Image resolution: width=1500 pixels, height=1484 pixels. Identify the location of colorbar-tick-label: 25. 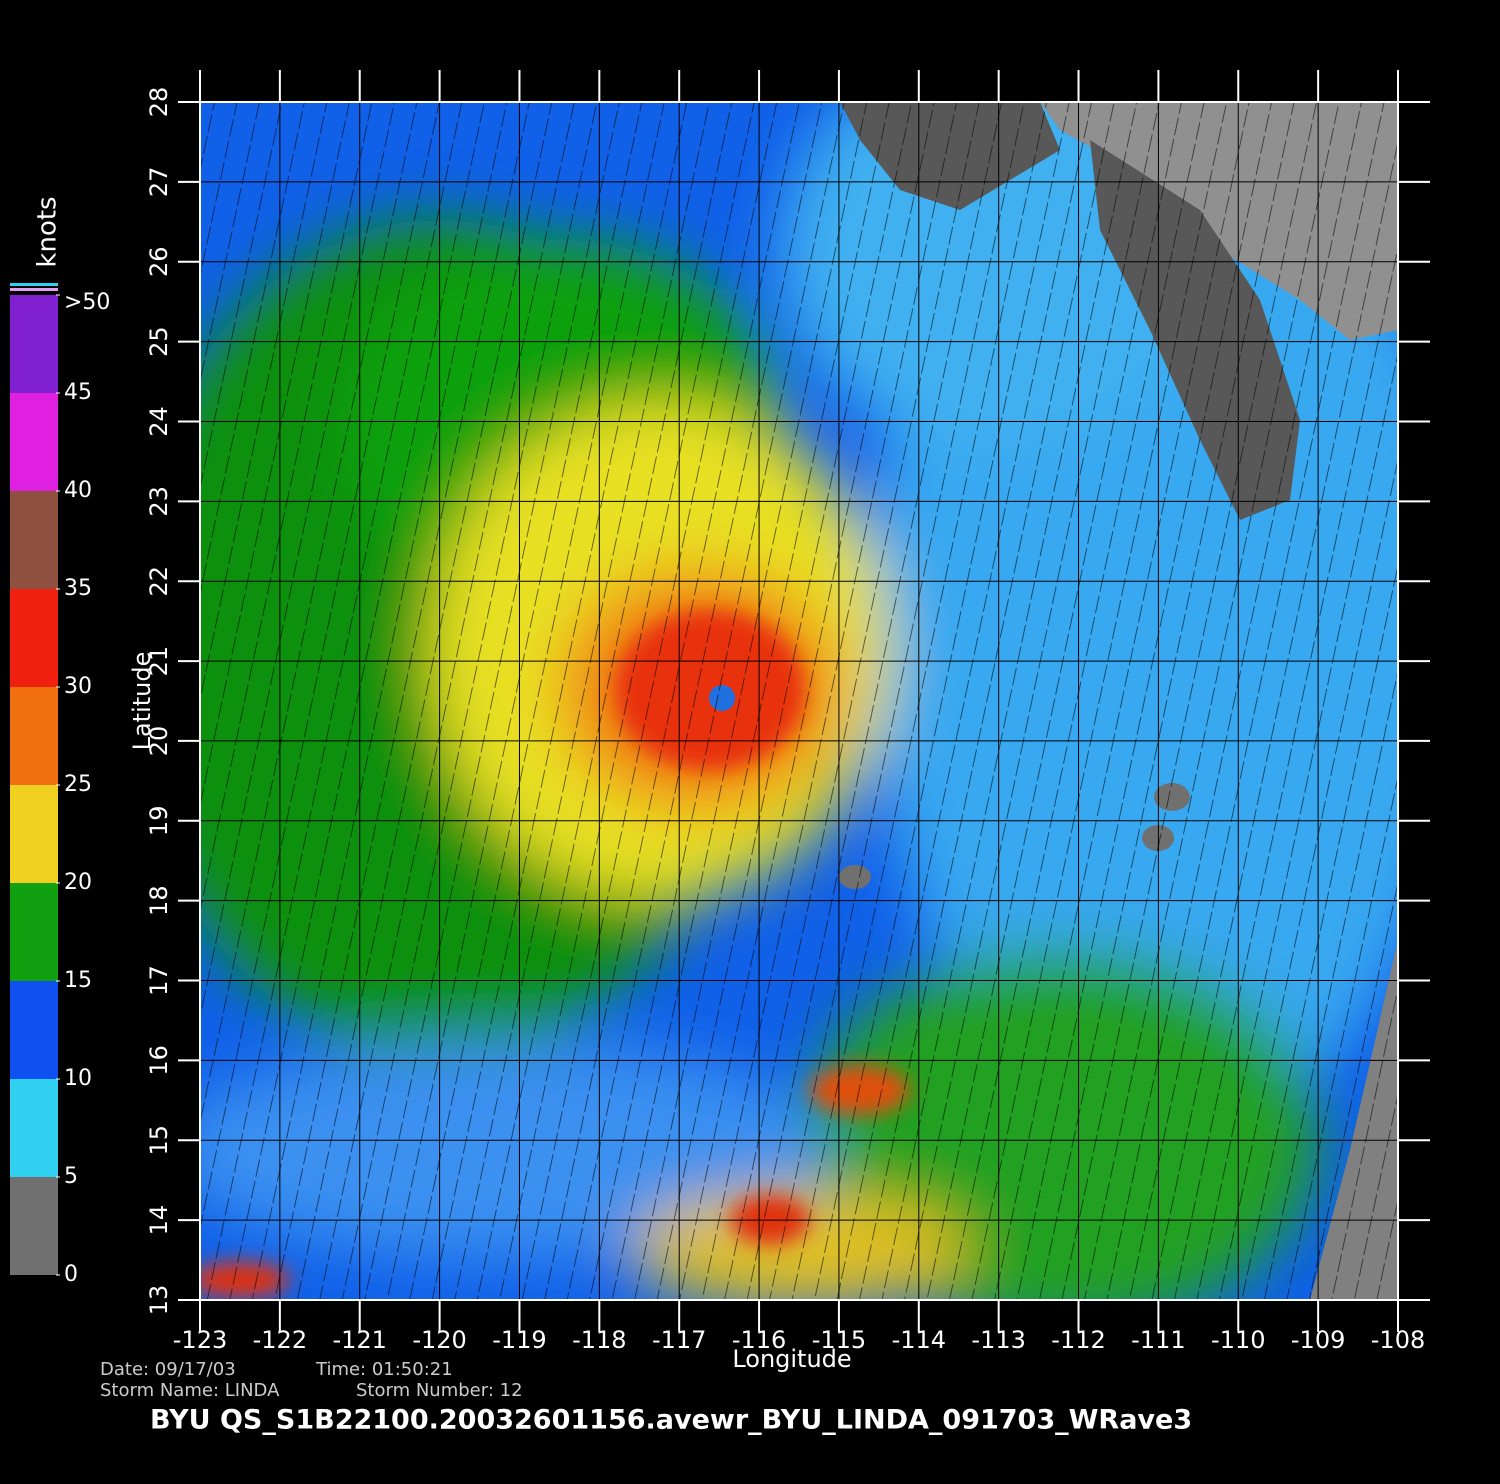
(78, 784).